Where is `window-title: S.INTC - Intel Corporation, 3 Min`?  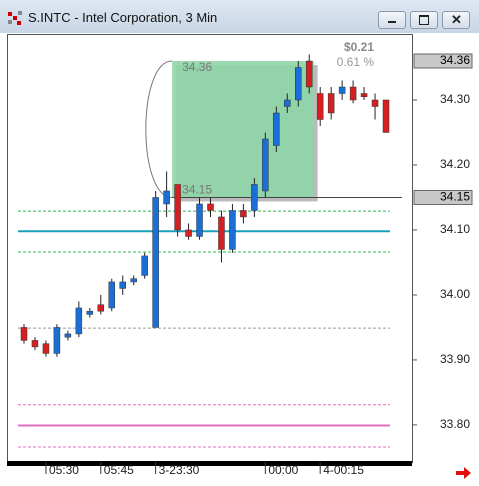
window-title: S.INTC - Intel Corporation, 3 Min is located at coordinates (123, 17).